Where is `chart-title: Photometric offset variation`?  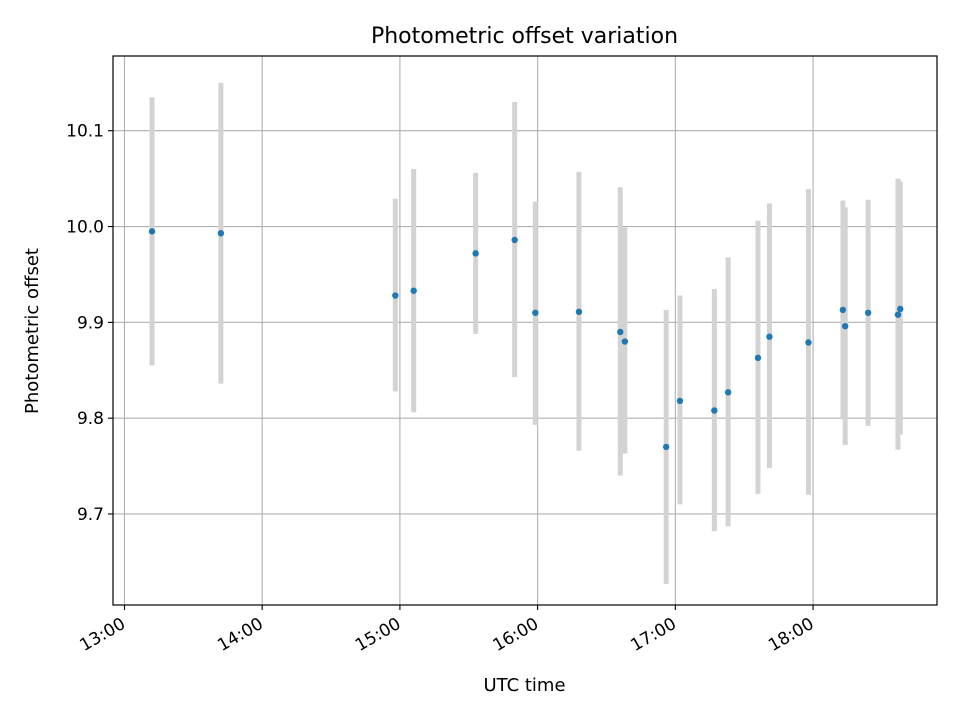
chart-title: Photometric offset variation is located at coordinates (524, 36).